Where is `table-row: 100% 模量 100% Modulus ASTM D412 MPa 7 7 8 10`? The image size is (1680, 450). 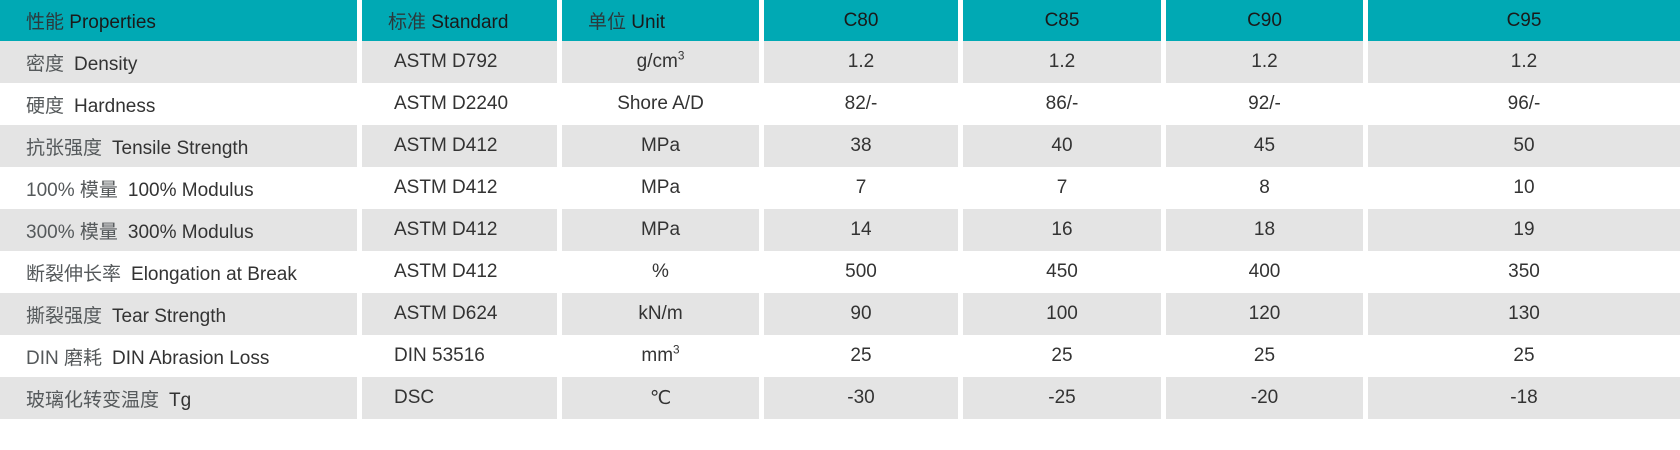
table-row: 100% 模量 100% Modulus ASTM D412 MPa 7 7 8 10 is located at coordinates (840, 188).